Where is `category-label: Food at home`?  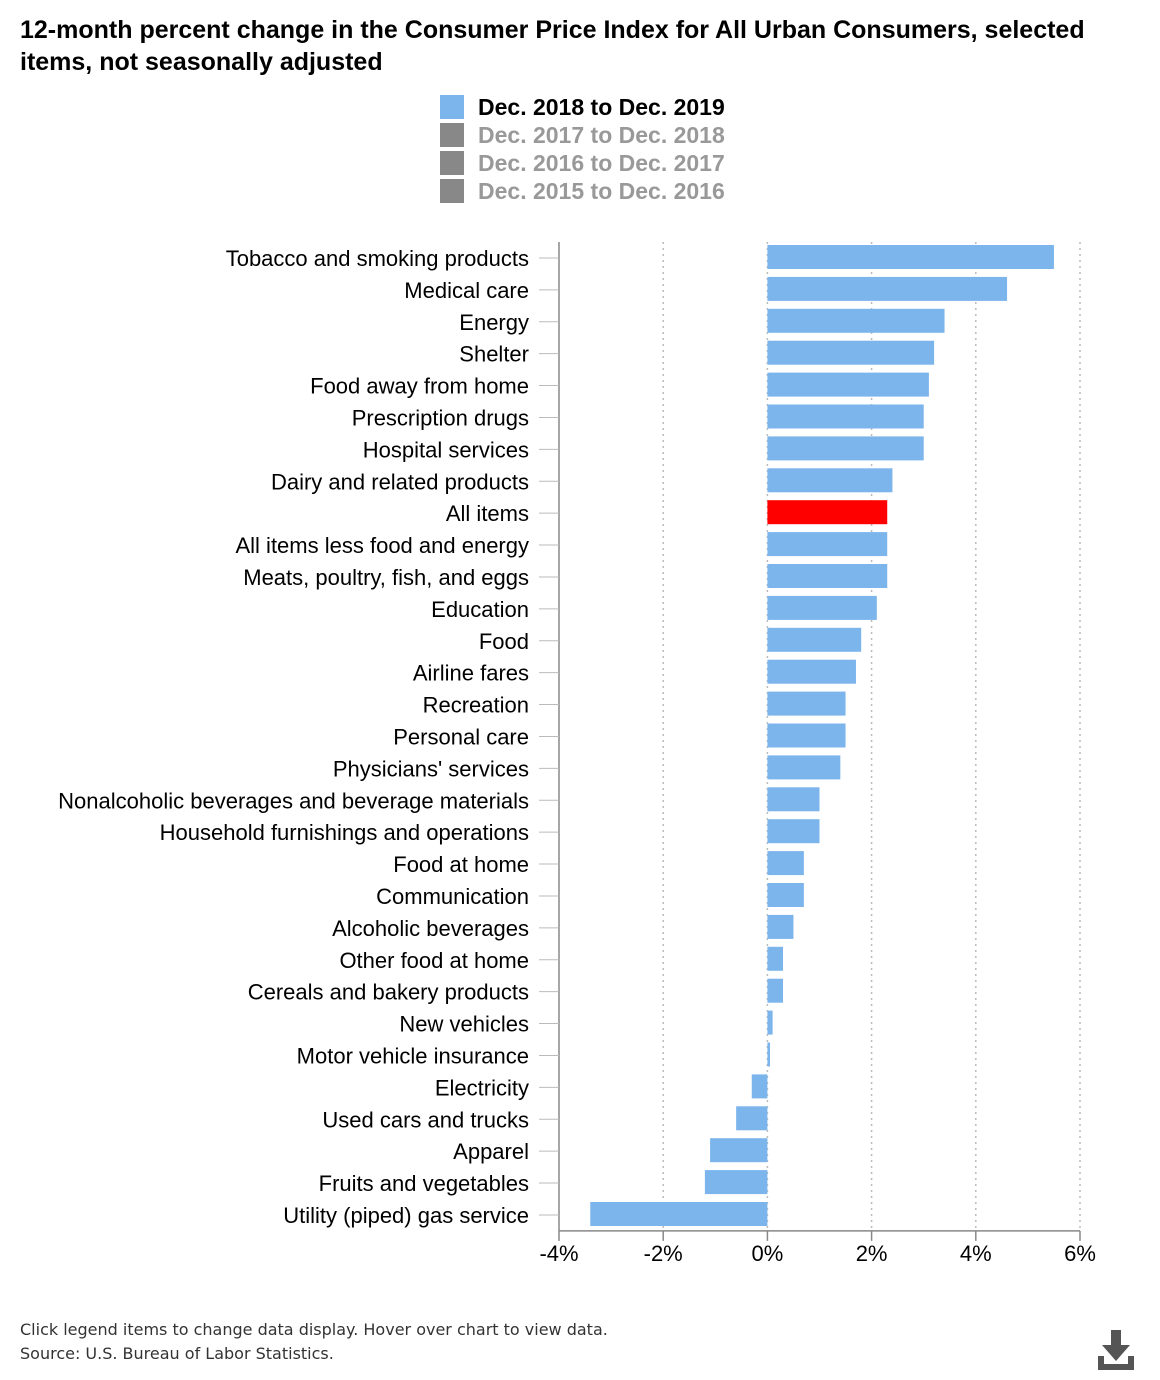
category-label: Food at home is located at coordinates (461, 864).